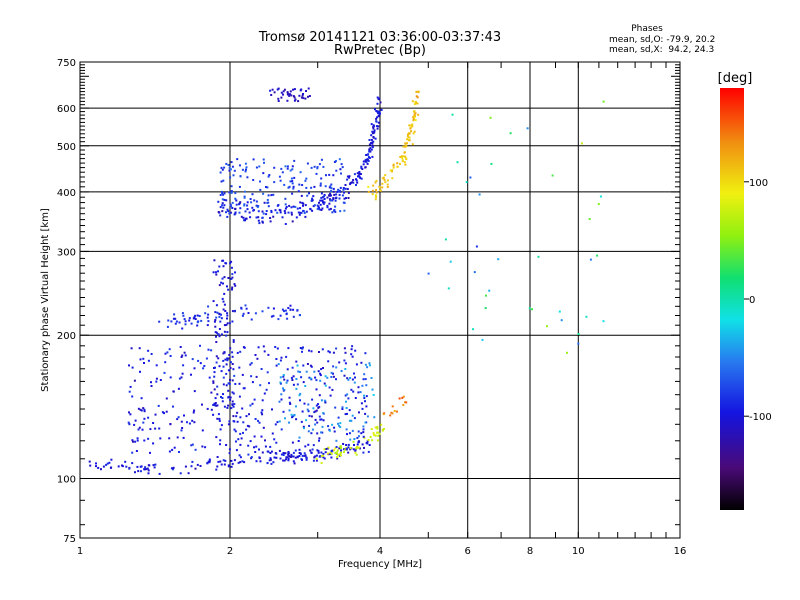  I want to click on y-axis-label: Stationary phase Virtual Height [km], so click(45, 300).